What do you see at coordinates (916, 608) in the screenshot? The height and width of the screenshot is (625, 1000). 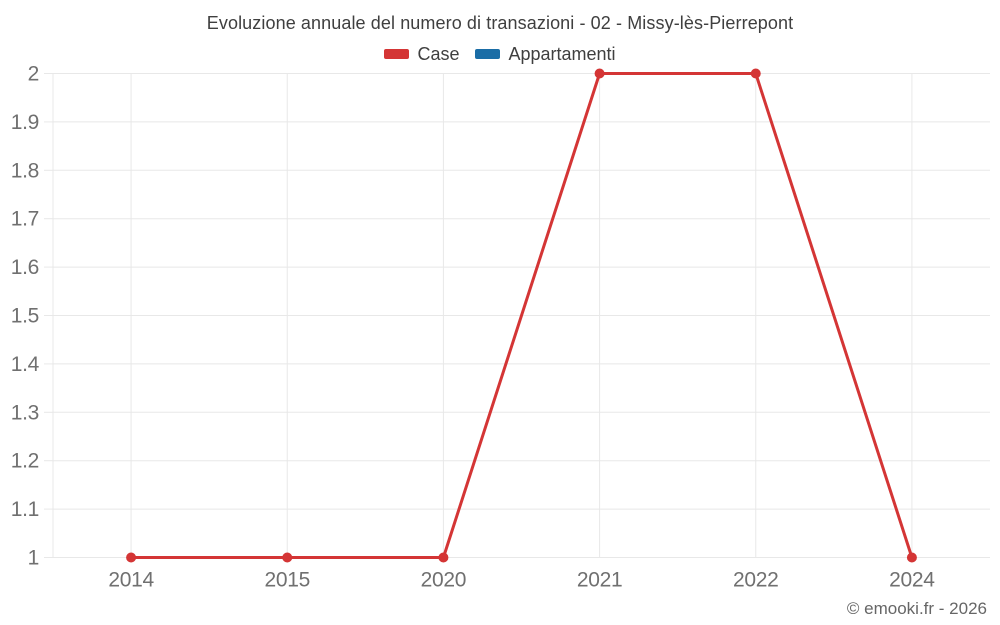 I see `footer-credit: © emooki.fr - 2026` at bounding box center [916, 608].